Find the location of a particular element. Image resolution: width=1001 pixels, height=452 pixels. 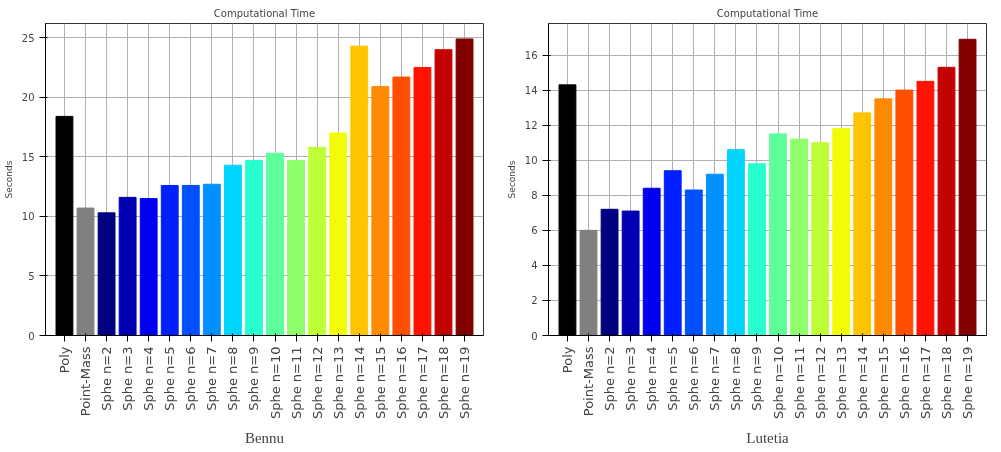

y-tick-label: 14 is located at coordinates (531, 91).